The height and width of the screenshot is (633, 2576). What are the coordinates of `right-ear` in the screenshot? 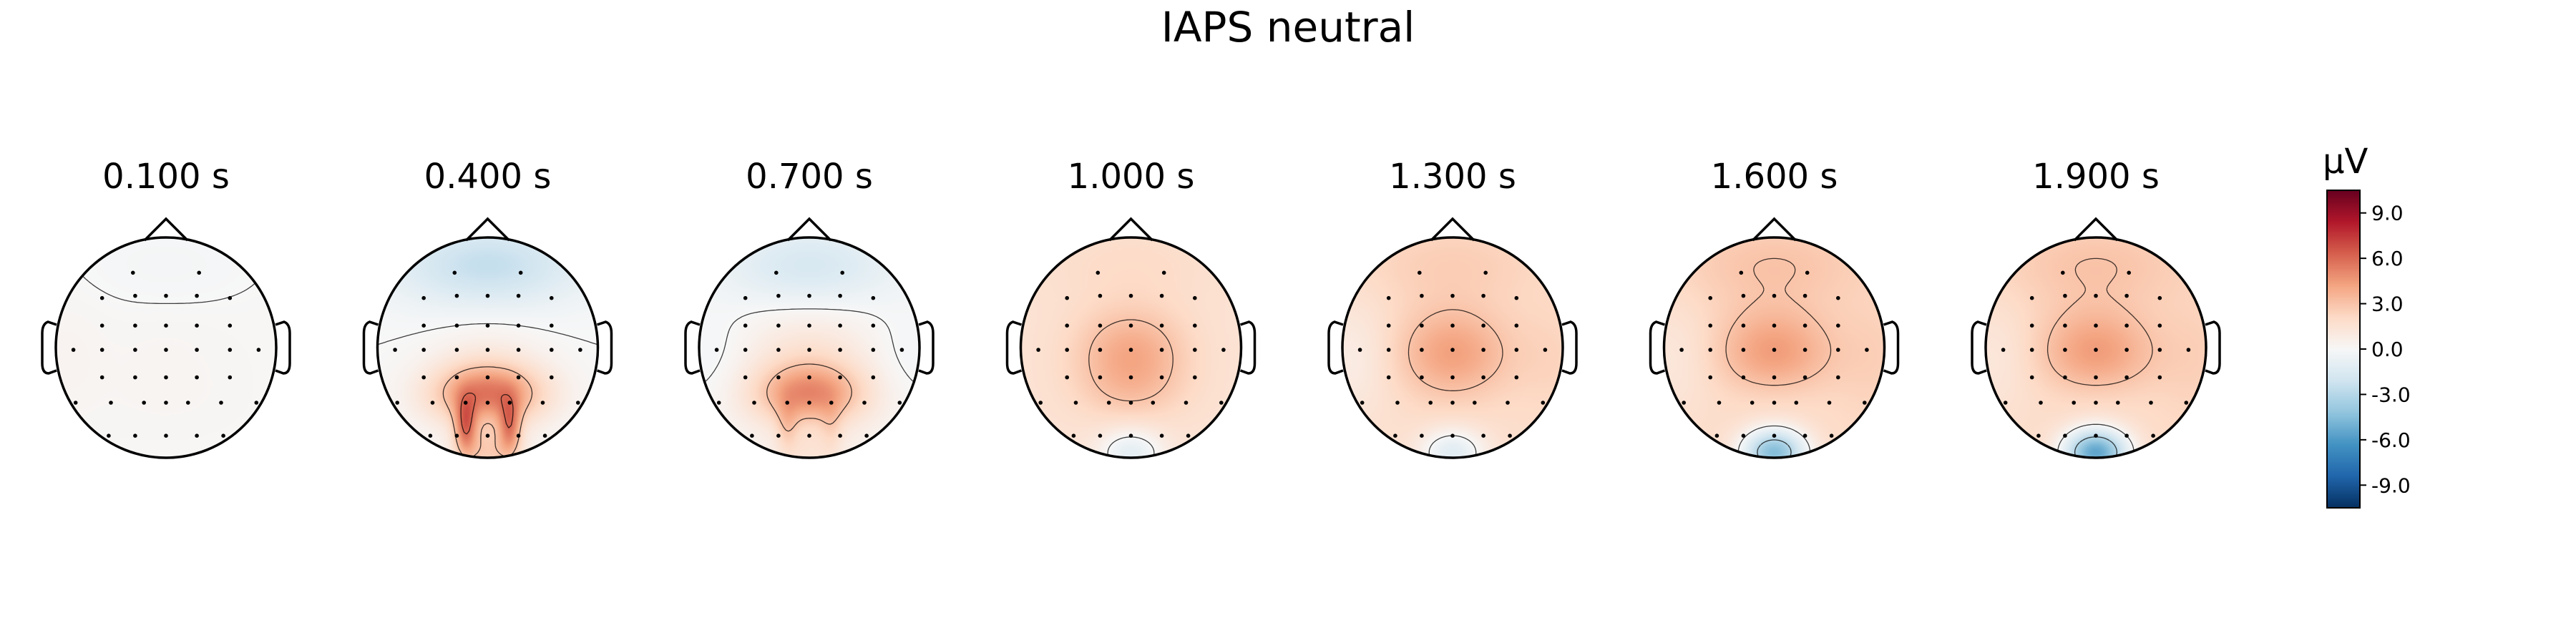 It's located at (604, 347).